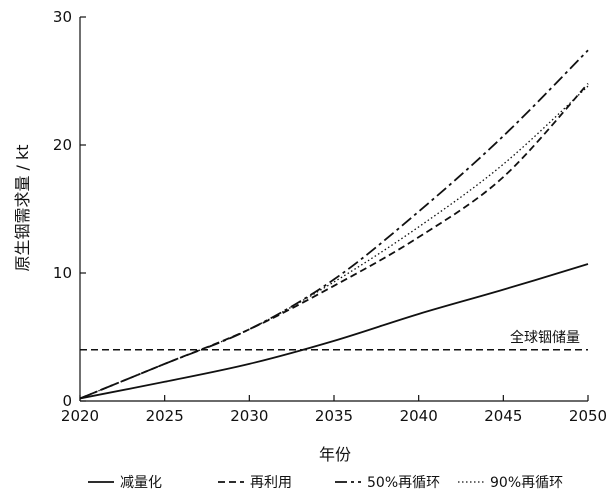 The image size is (609, 498). I want to click on x-tick-label: 2035, so click(334, 416).